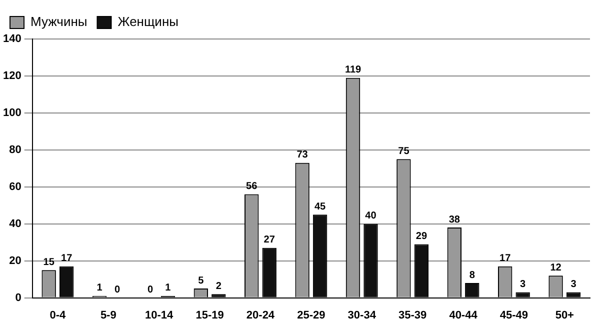 The image size is (600, 325). I want to click on x-tick-label: 20-24, so click(261, 315).